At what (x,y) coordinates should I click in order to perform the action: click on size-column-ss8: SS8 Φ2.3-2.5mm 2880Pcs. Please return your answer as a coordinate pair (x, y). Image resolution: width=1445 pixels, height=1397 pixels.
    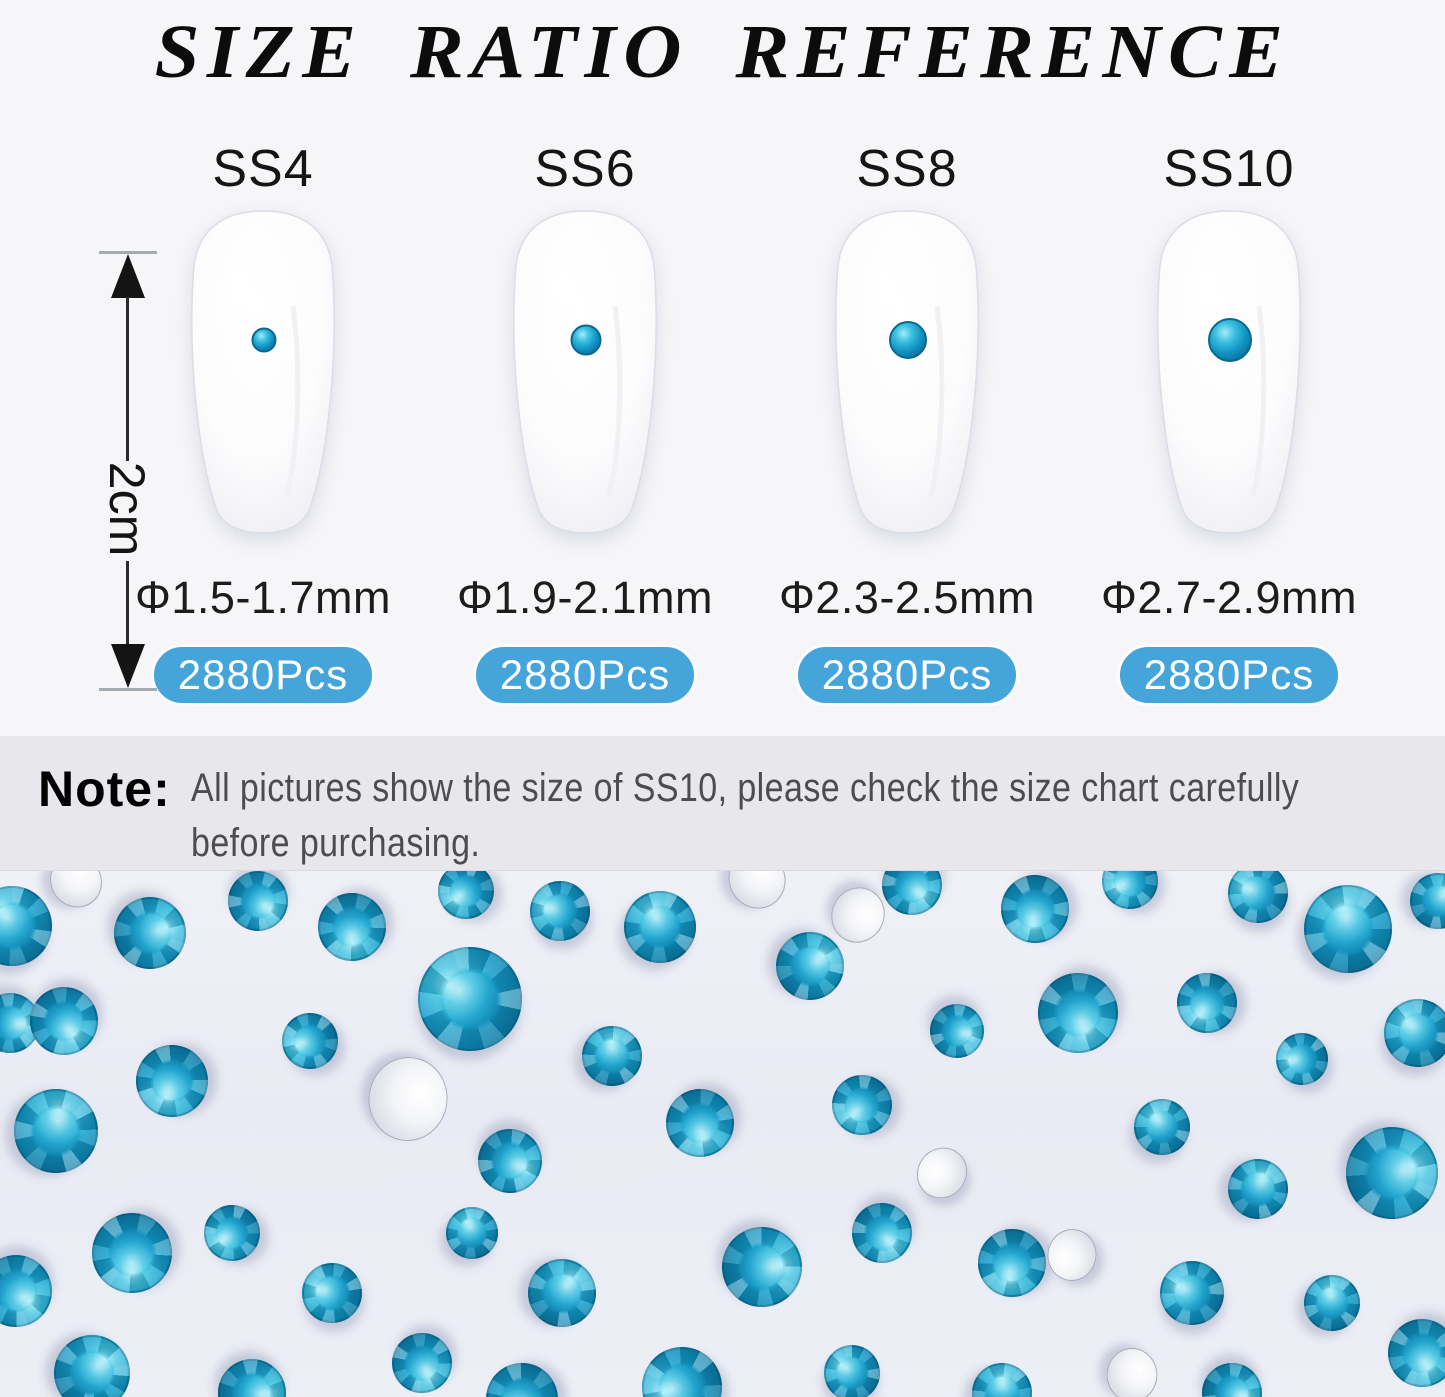
    Looking at the image, I should click on (907, 423).